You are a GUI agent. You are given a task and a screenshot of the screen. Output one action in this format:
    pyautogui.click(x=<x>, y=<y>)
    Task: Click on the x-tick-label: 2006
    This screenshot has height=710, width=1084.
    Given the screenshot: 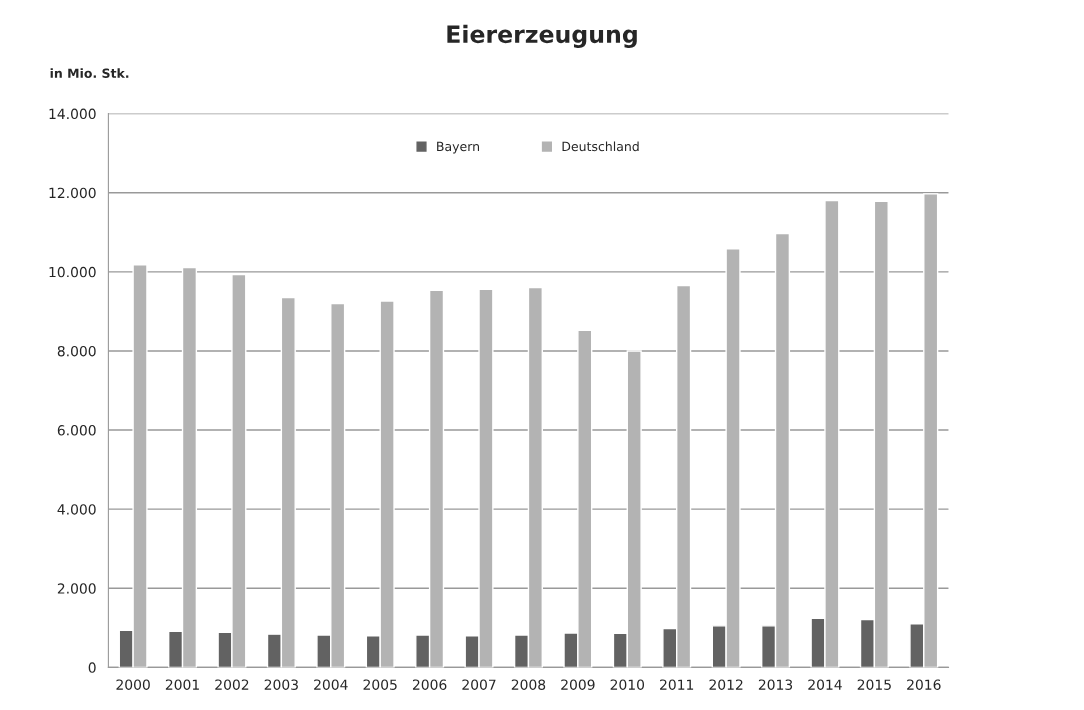 What is the action you would take?
    pyautogui.click(x=429, y=684)
    